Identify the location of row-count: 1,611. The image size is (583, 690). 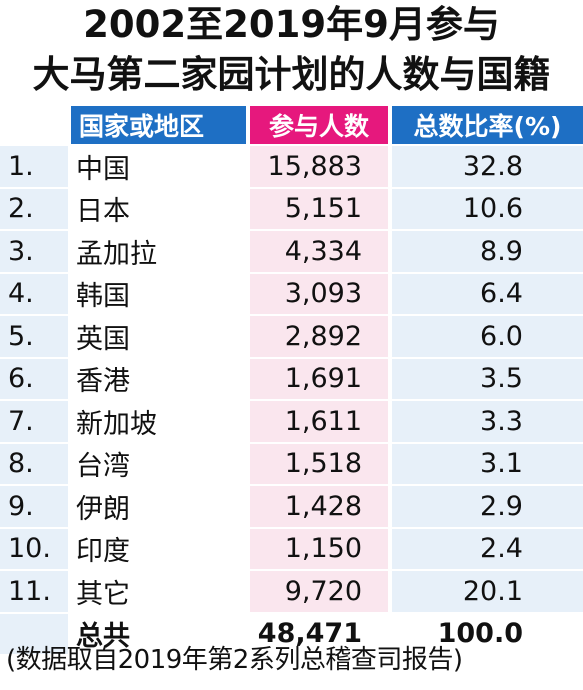
(317, 420).